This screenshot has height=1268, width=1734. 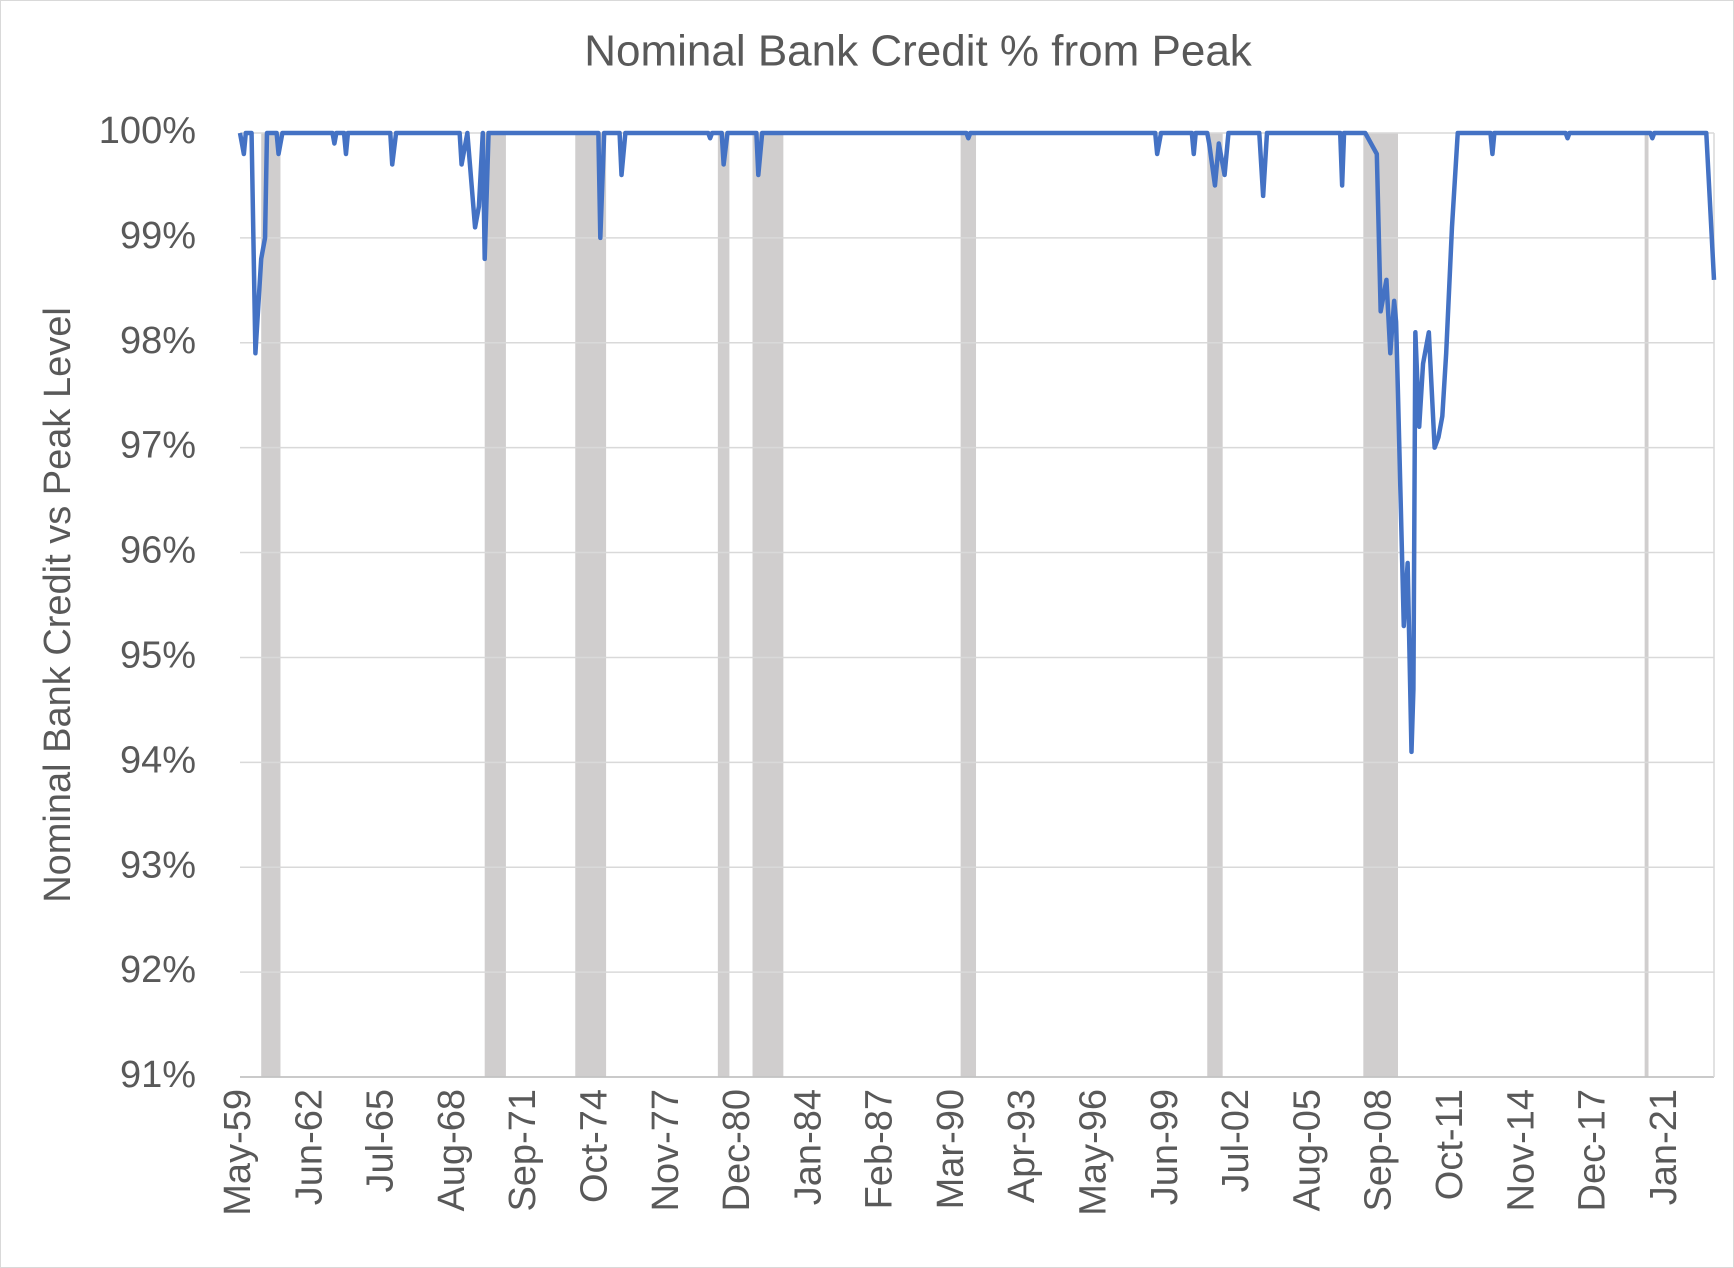 What do you see at coordinates (737, 1150) in the screenshot?
I see `x-tick-label: Dec-80` at bounding box center [737, 1150].